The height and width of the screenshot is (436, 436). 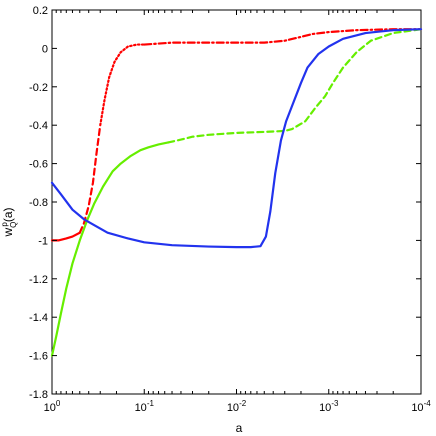 What do you see at coordinates (8, 233) in the screenshot?
I see `y-axis-label-main: w` at bounding box center [8, 233].